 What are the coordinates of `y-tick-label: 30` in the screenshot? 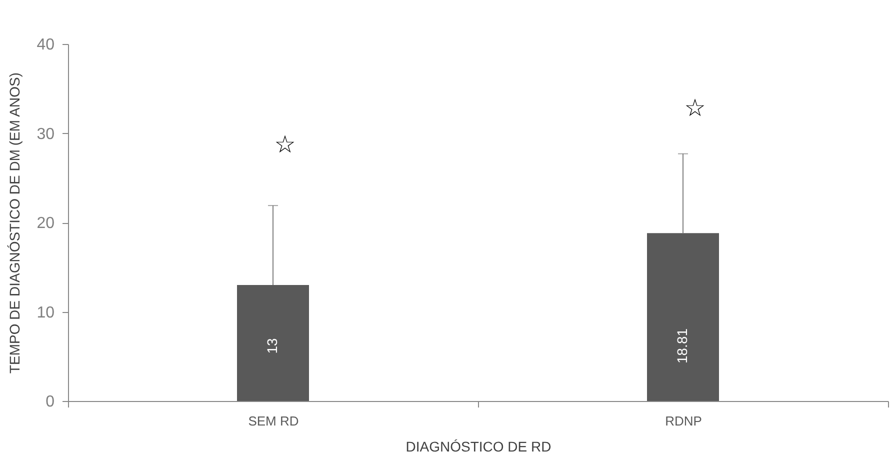 It's located at (45, 134).